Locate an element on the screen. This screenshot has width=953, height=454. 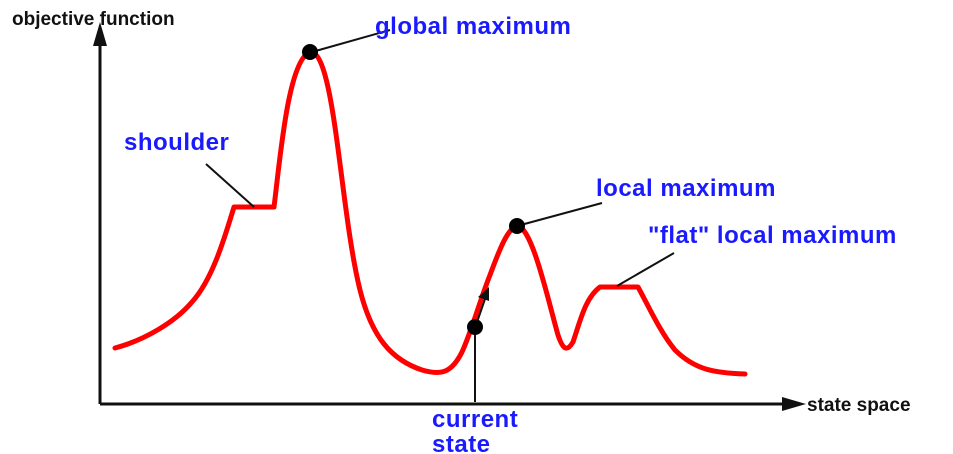
flat-local-maximum-leader is located at coordinates (645, 269).